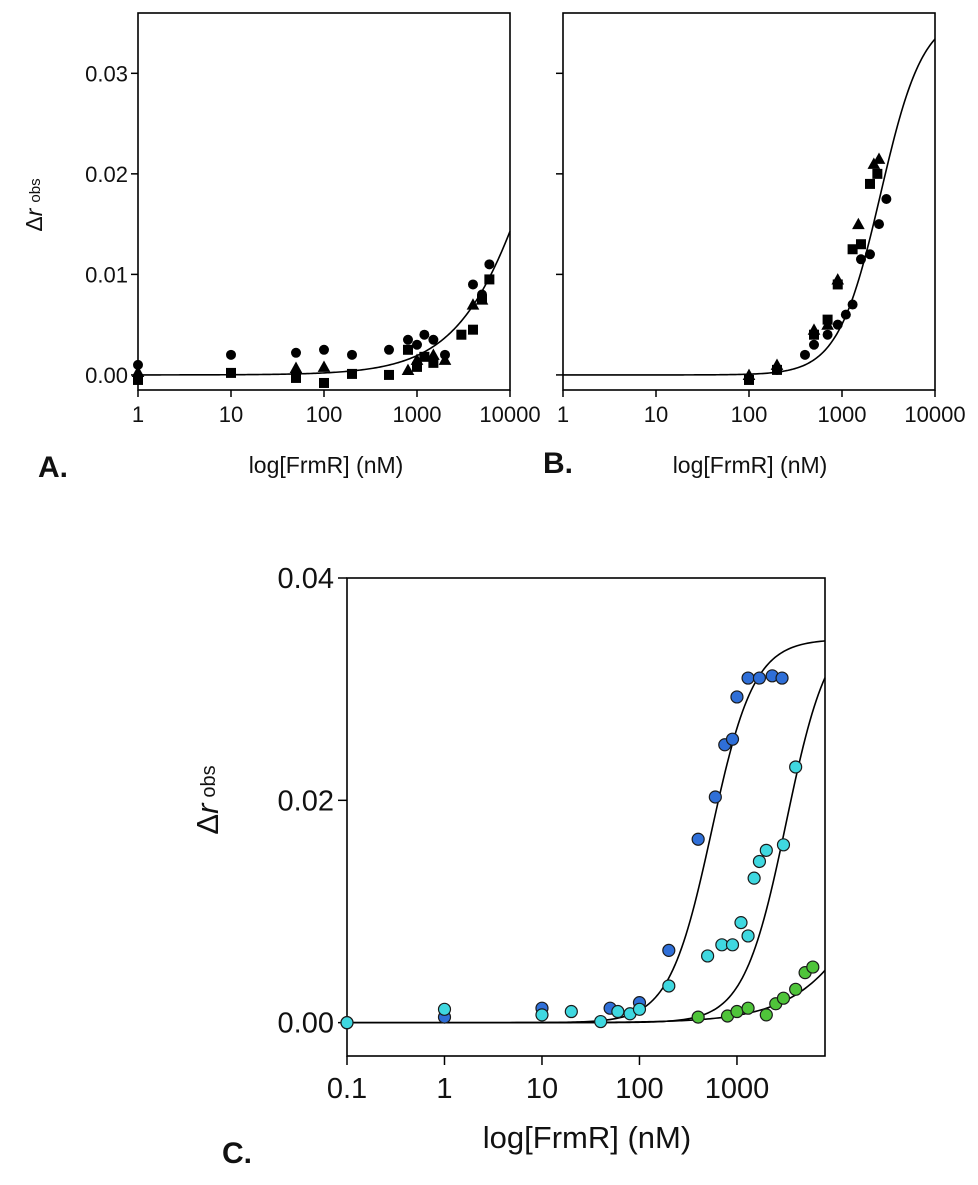 Image resolution: width=978 pixels, height=1185 pixels. I want to click on panel-c-y-axis-label: Δrobs, so click(207, 799).